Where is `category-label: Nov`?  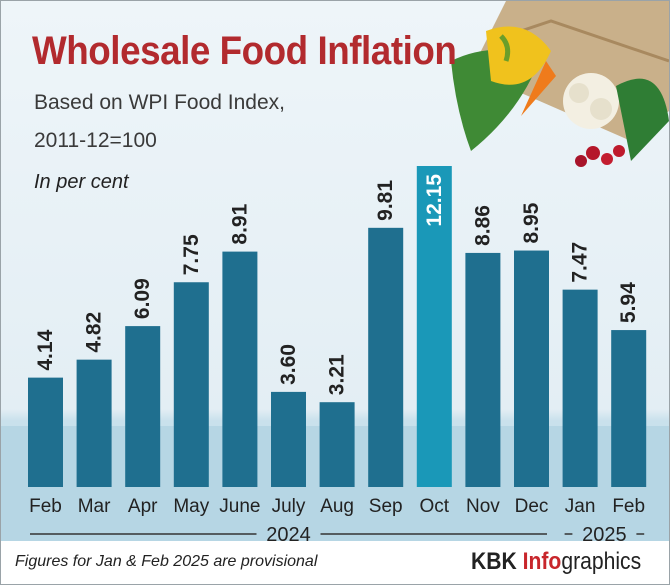 category-label: Nov is located at coordinates (483, 506).